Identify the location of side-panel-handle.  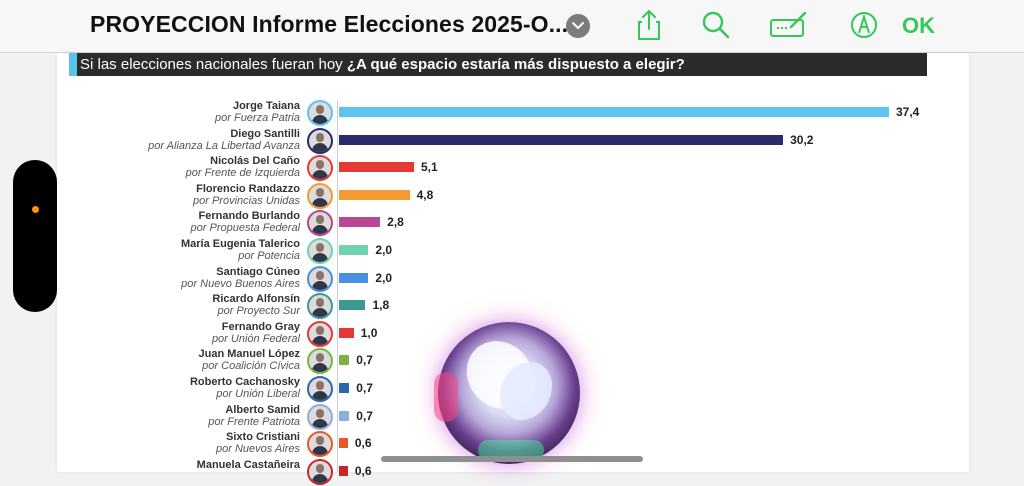
(35, 236).